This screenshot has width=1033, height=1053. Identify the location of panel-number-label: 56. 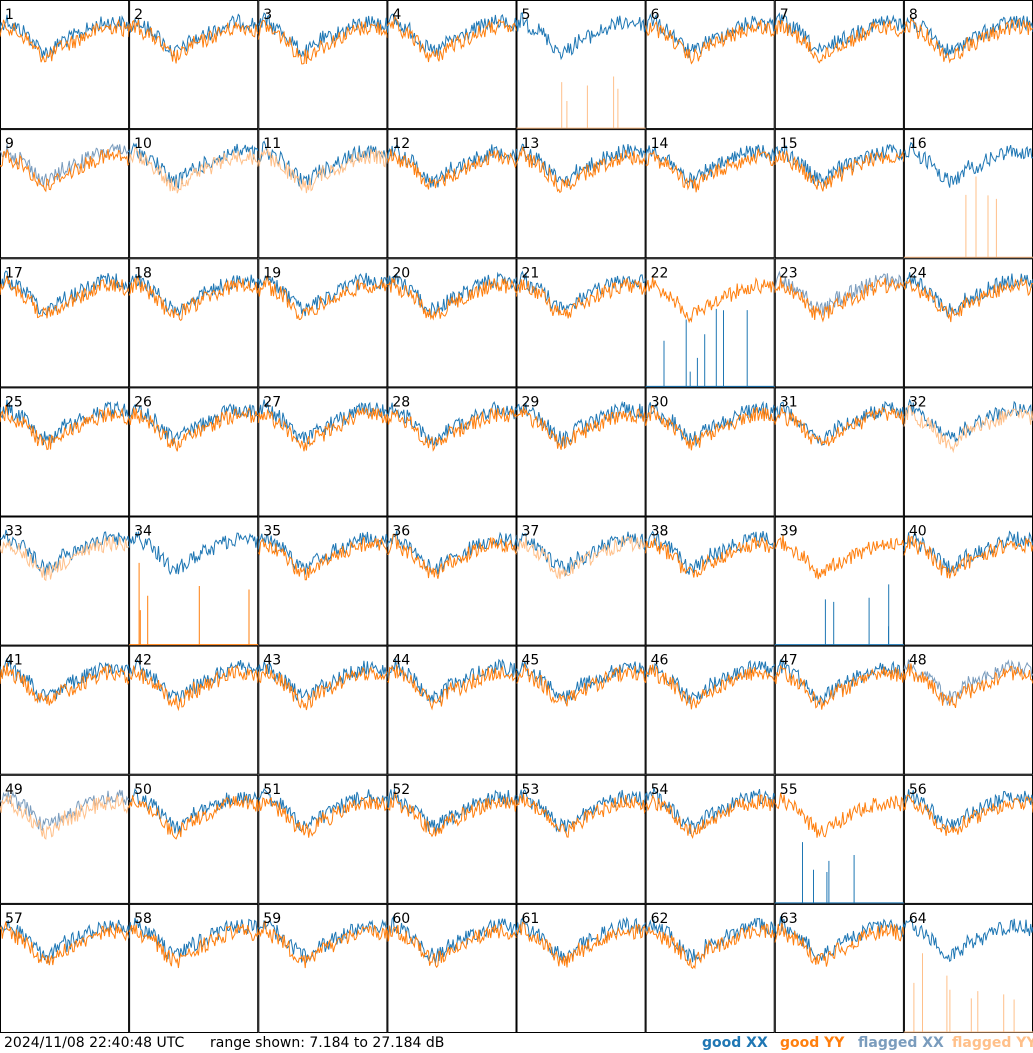
(918, 790).